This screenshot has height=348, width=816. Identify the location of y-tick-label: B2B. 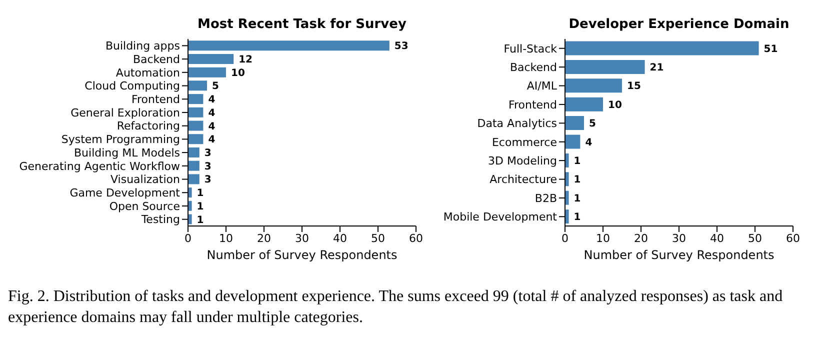
(545, 198).